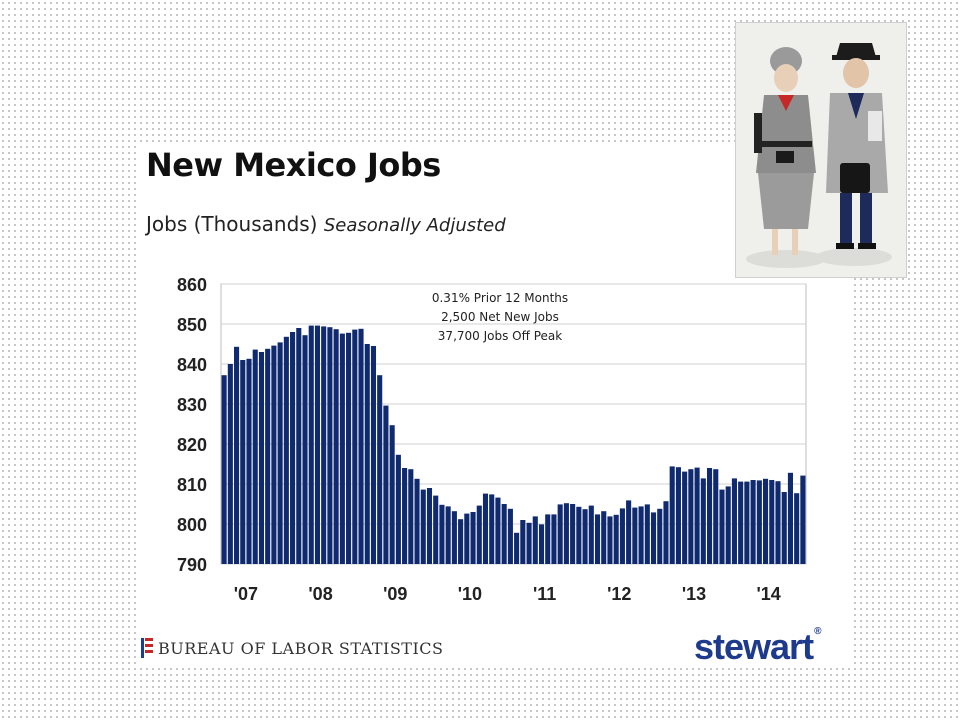 This screenshot has width=960, height=720. Describe the element at coordinates (192, 565) in the screenshot. I see `y-tick-label: 790` at that location.